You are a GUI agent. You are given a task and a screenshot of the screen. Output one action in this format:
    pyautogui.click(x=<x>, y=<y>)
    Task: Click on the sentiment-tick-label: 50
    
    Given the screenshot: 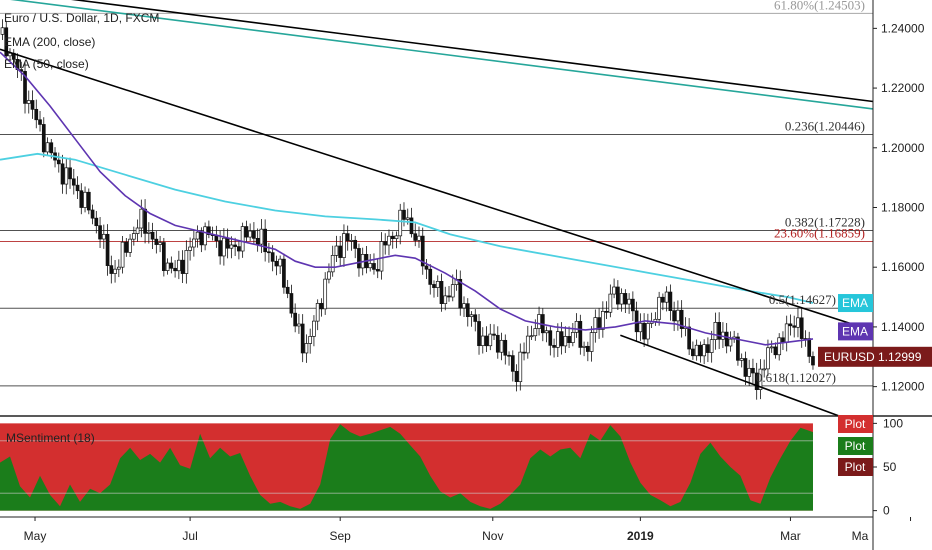 What is the action you would take?
    pyautogui.click(x=890, y=467)
    